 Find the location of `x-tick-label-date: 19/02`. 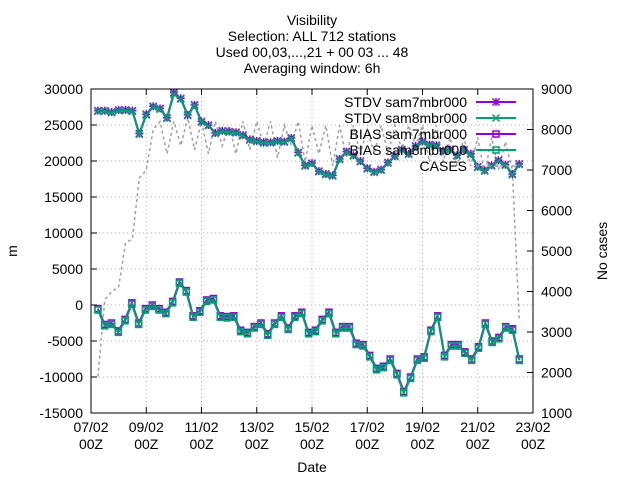

x-tick-label-date: 19/02 is located at coordinates (422, 427).